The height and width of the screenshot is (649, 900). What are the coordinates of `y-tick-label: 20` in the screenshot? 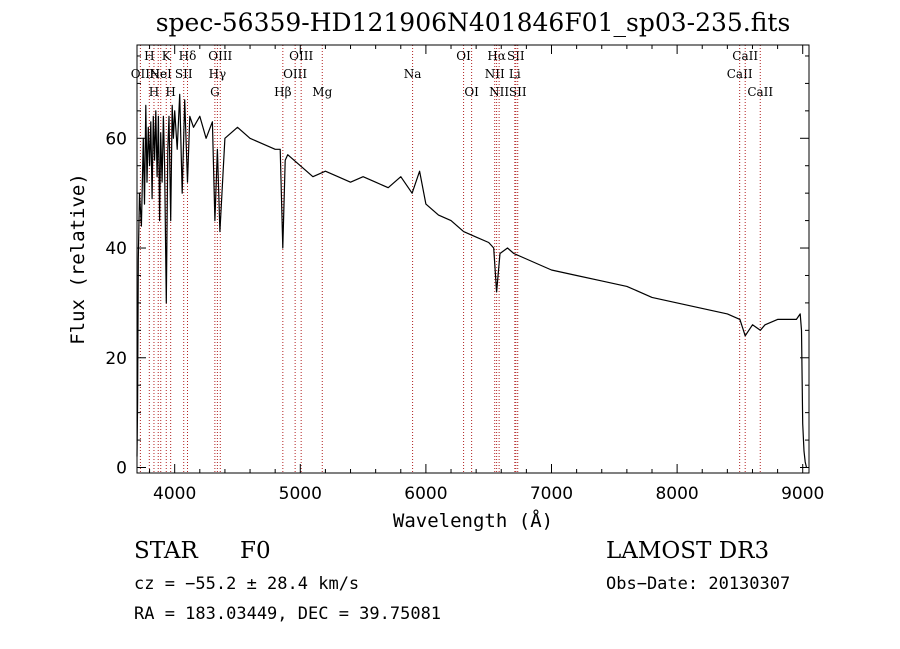 It's located at (116, 359).